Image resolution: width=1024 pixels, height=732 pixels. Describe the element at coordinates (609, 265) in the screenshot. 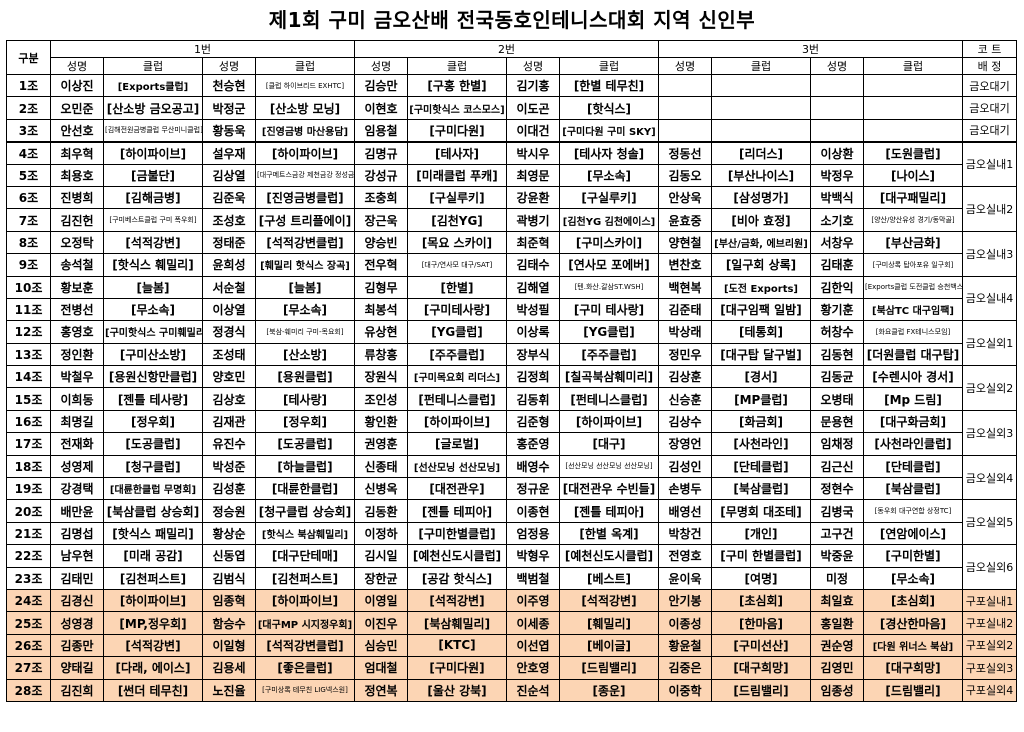

I see `player-club: [연사모 포에버]` at that location.